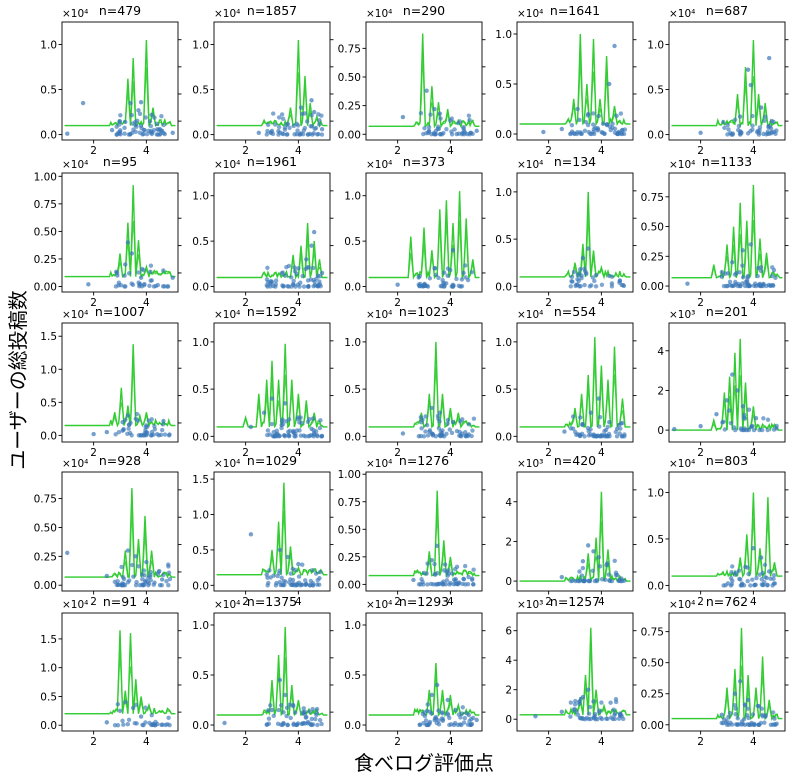 This screenshot has height=782, width=797. I want to click on y-tick-label: 0.75, so click(45, 205).